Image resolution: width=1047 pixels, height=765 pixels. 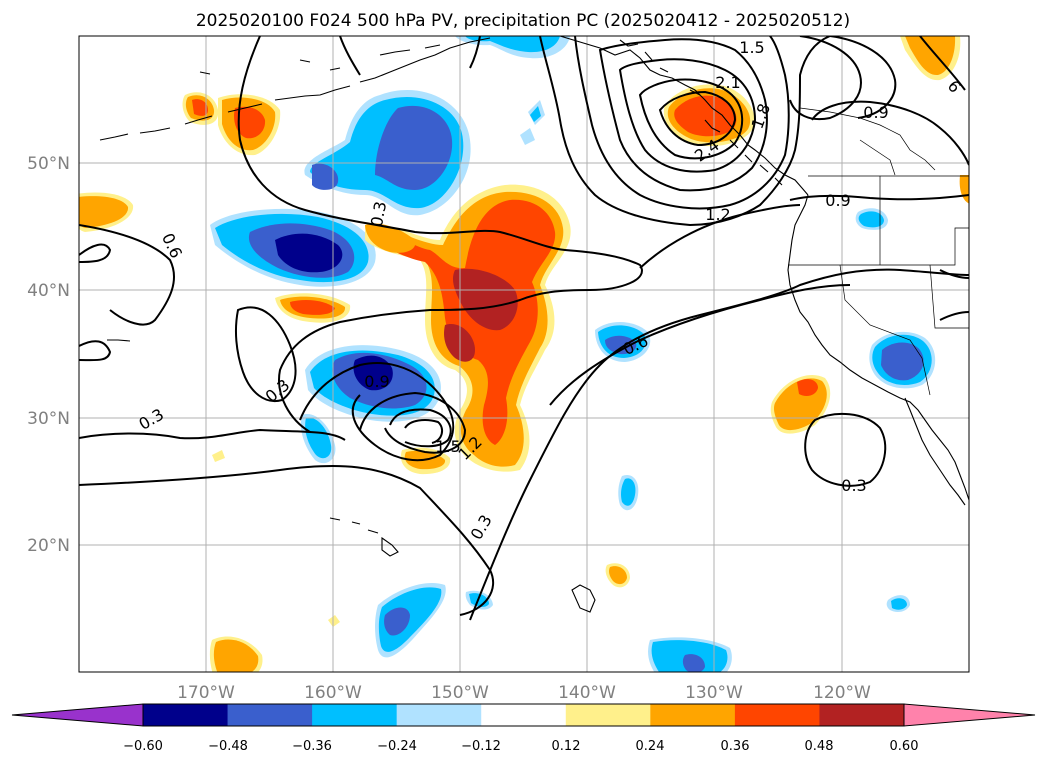 I want to click on lat-tick-label: 40°N, so click(x=48, y=291).